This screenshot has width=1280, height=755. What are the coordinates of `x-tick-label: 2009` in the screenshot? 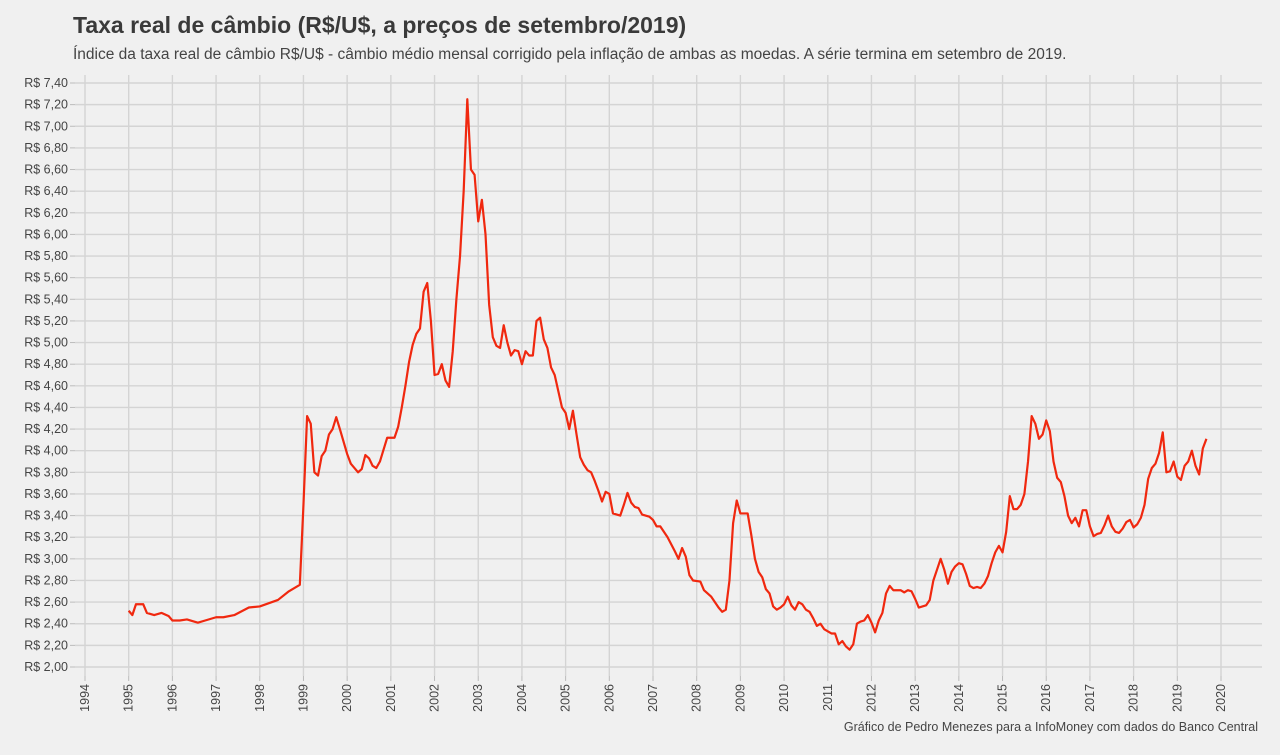 It's located at (740, 698).